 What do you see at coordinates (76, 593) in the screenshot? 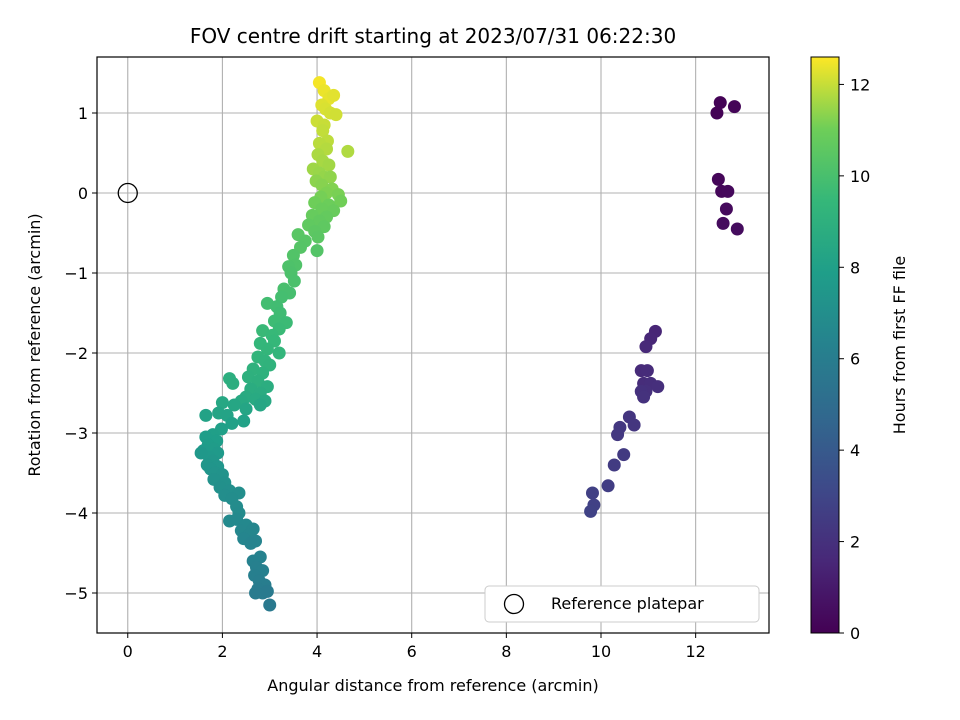
I see `y-tick-label: −5` at bounding box center [76, 593].